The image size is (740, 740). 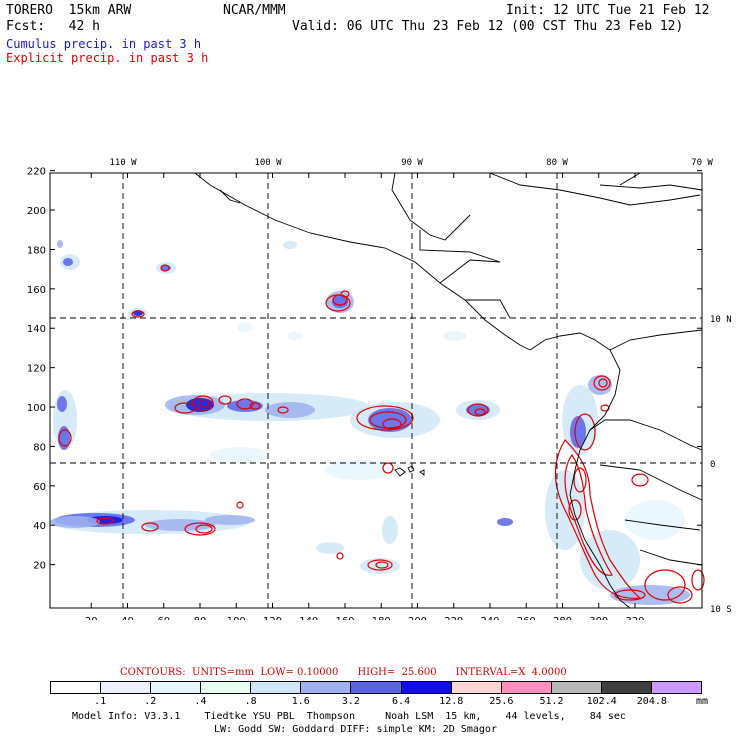 What do you see at coordinates (200, 618) in the screenshot?
I see `x-tick-label: 80` at bounding box center [200, 618].